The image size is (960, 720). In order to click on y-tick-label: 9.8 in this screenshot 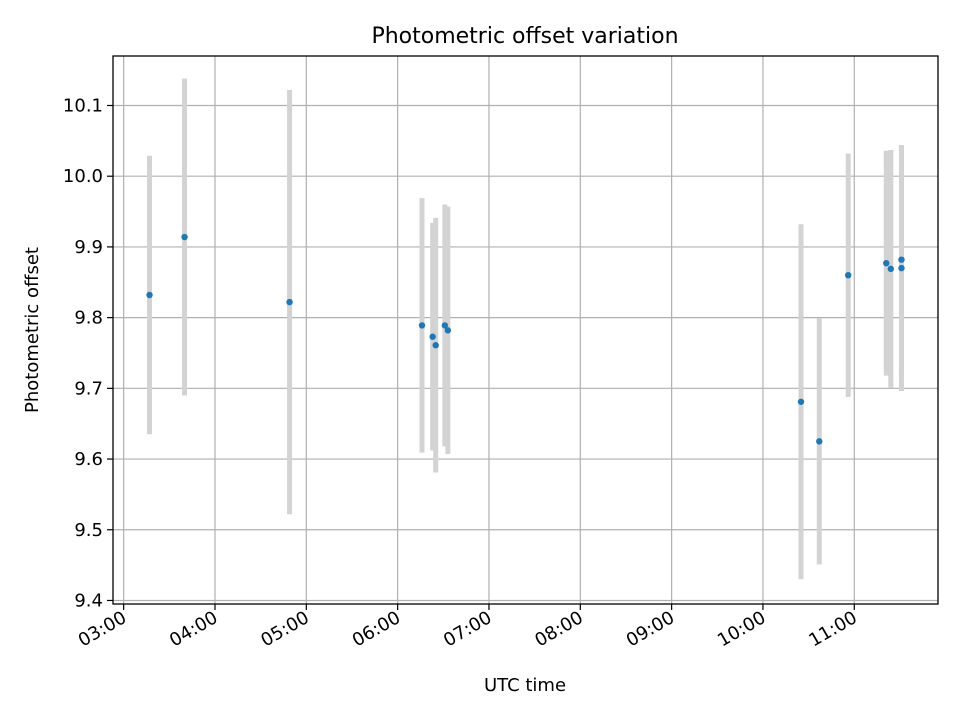, I will do `click(88, 318)`.